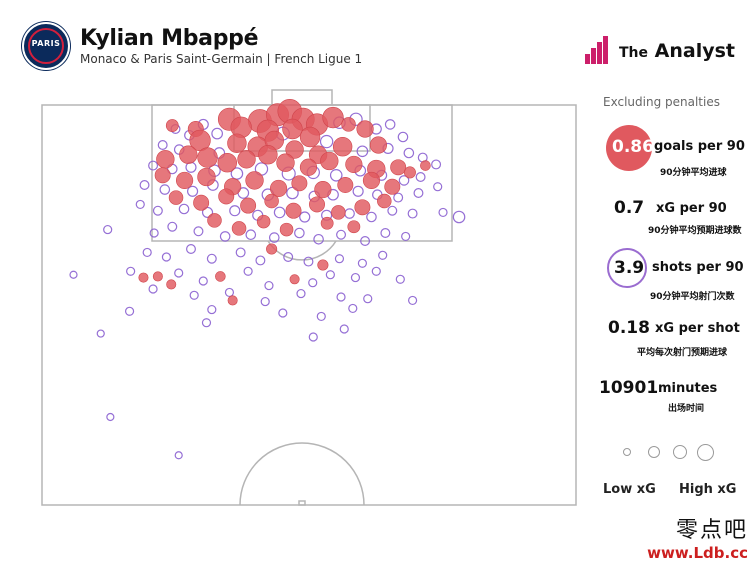 Image resolution: width=750 pixels, height=562 pixels. Describe the element at coordinates (705, 452) in the screenshot. I see `legend-circle-large` at that location.